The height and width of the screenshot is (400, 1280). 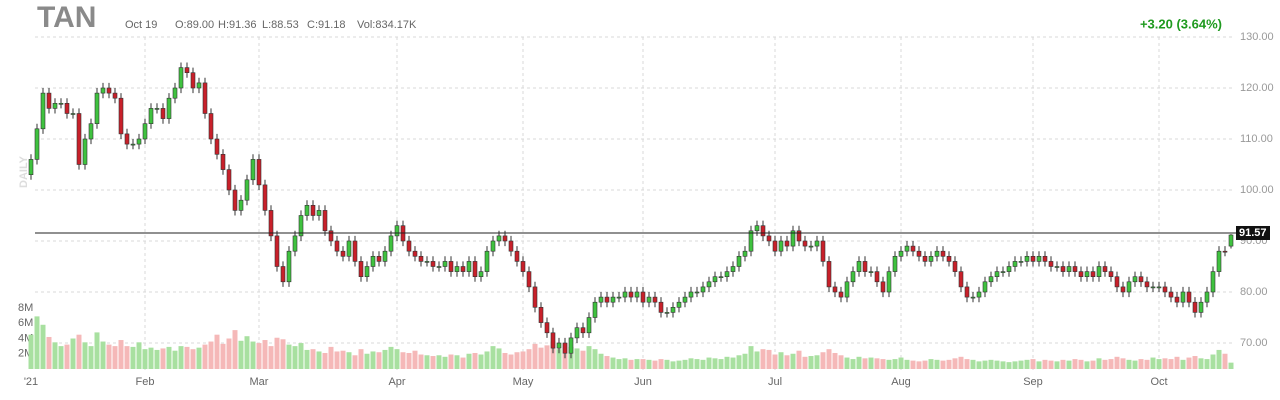 What do you see at coordinates (194, 25) in the screenshot?
I see `open-text: O:89.00` at bounding box center [194, 25].